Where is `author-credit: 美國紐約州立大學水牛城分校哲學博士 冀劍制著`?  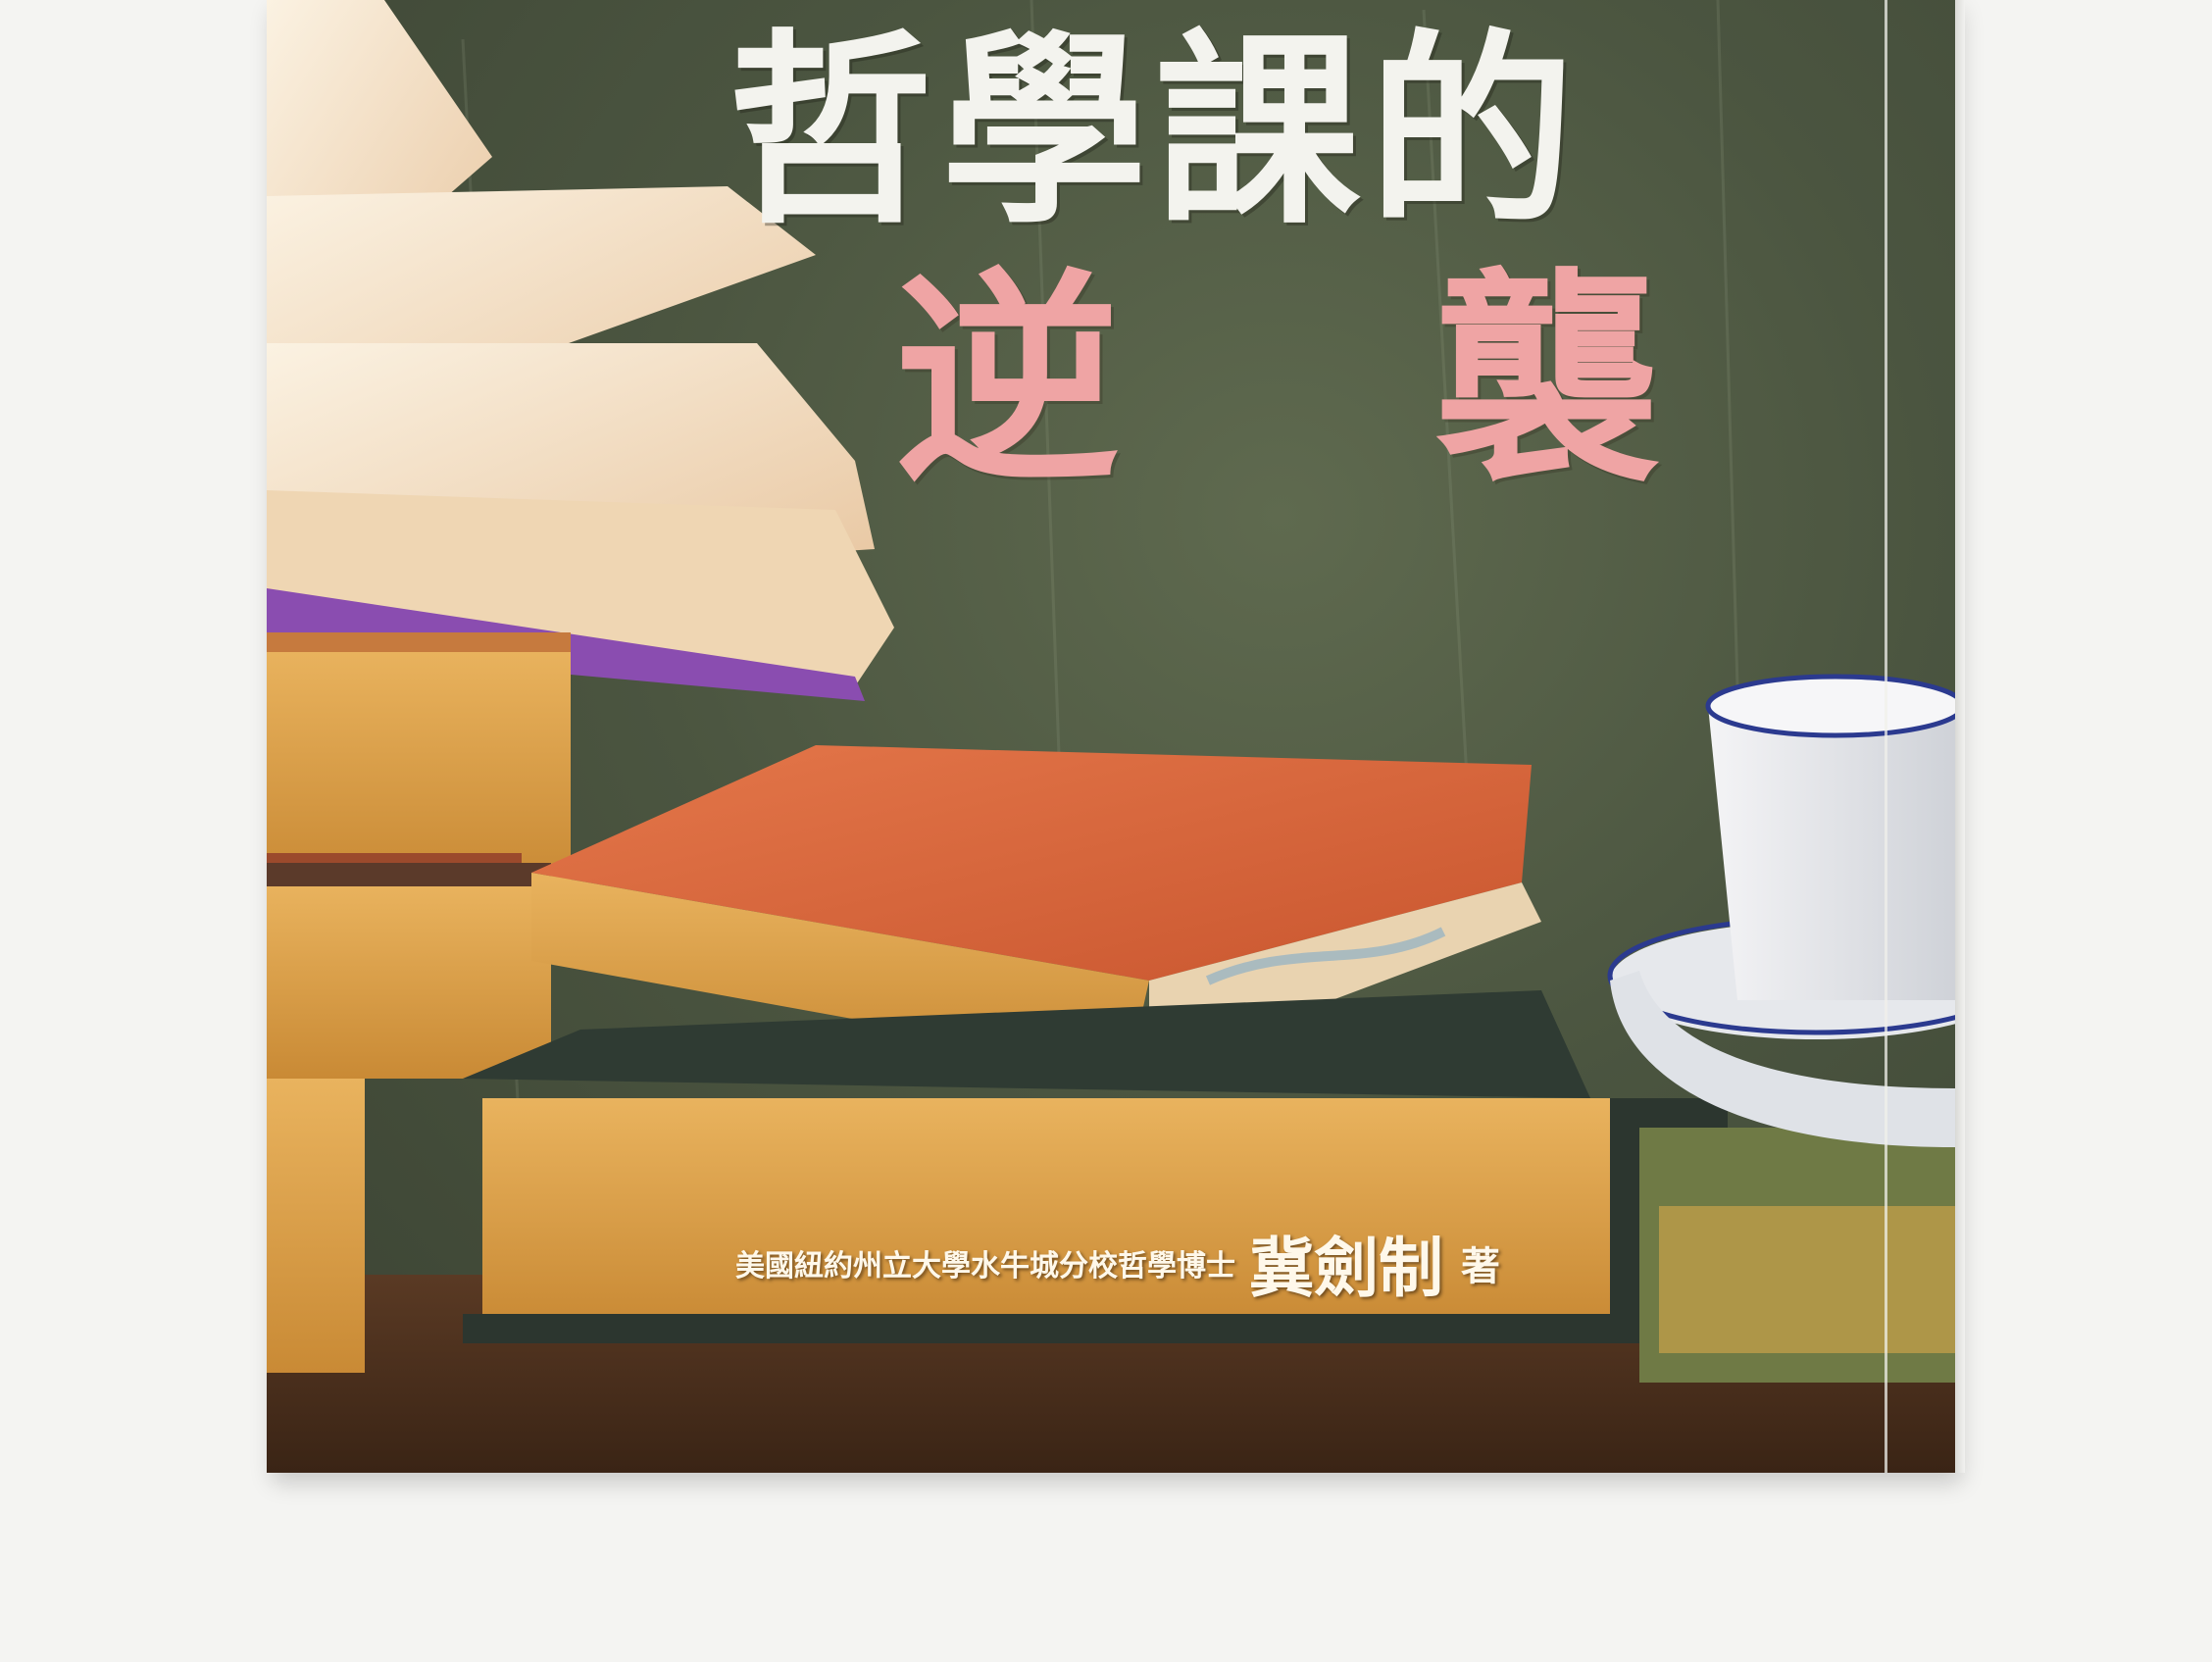
author-credit: 美國紐約州立大學水牛城分校哲學博士 冀劍制著 is located at coordinates (1304, 1263).